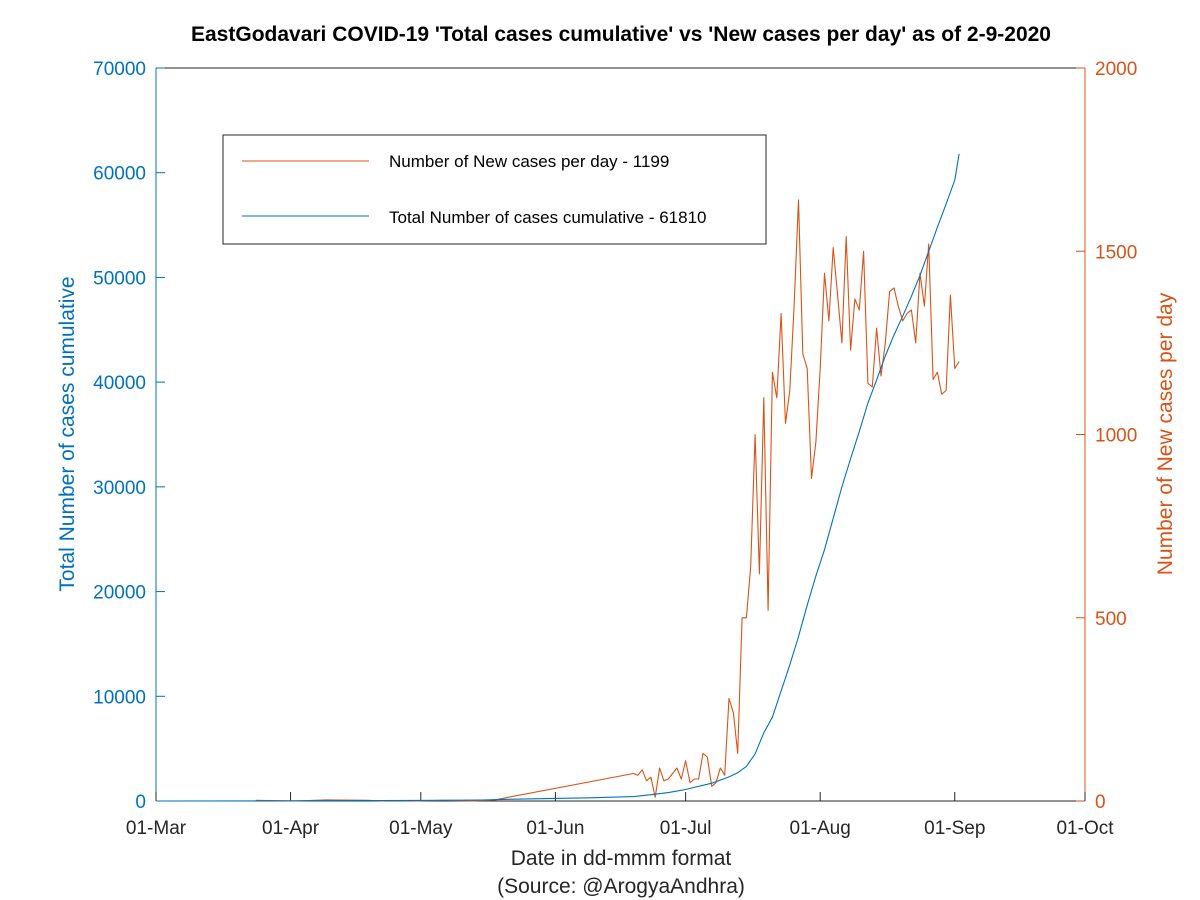  What do you see at coordinates (119, 174) in the screenshot?
I see `y-left-tick-label: 60000` at bounding box center [119, 174].